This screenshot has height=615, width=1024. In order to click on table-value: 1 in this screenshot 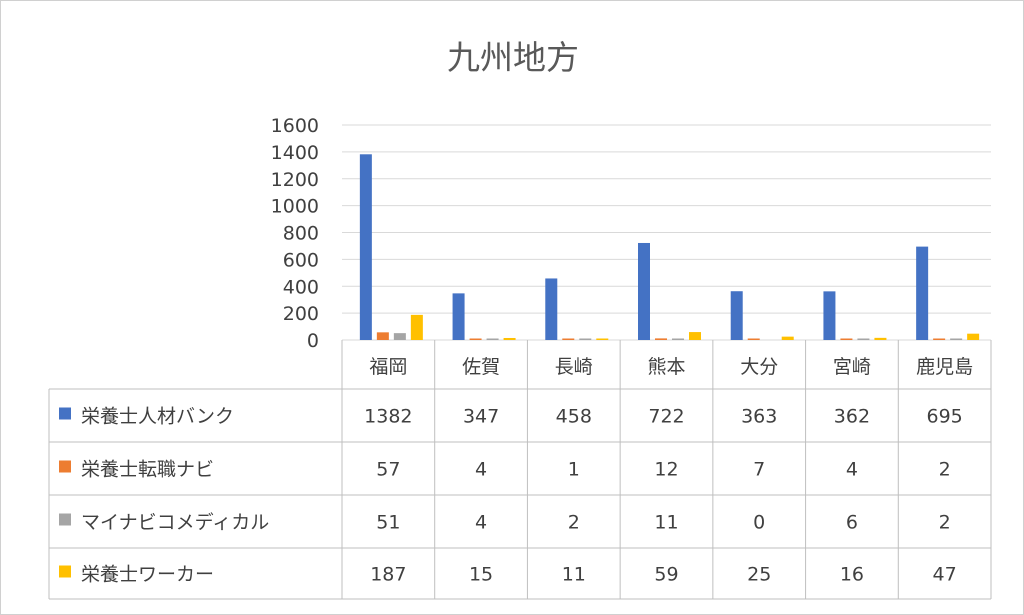, I will do `click(574, 470)`.